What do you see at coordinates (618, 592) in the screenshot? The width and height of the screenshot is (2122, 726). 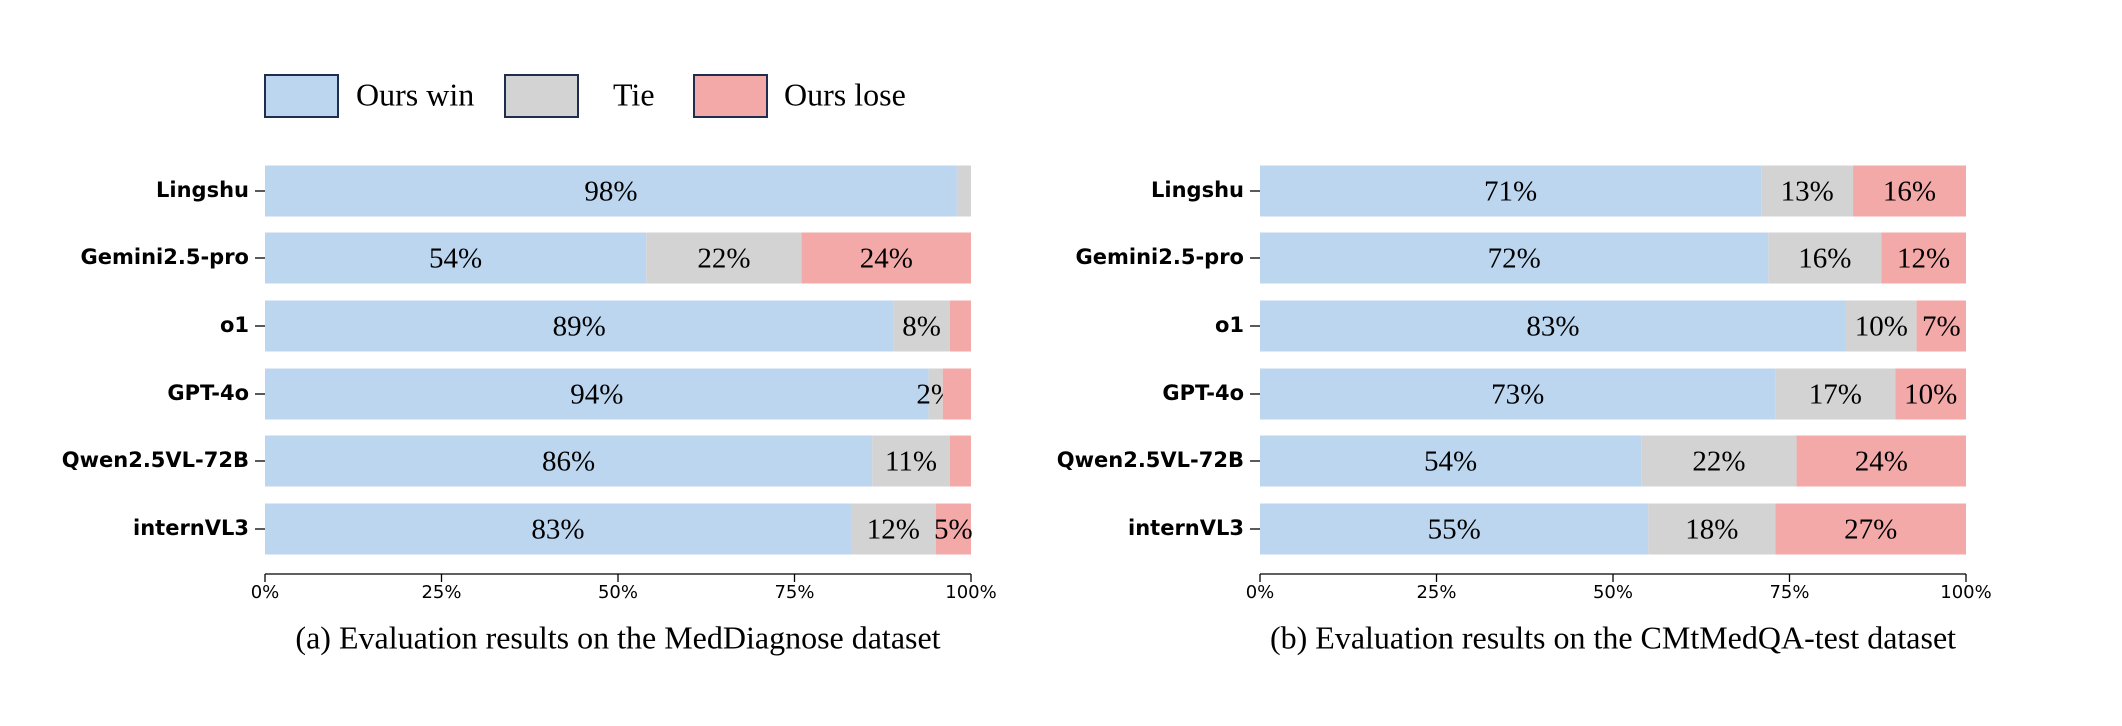 I see `x-tick-label: 50%` at bounding box center [618, 592].